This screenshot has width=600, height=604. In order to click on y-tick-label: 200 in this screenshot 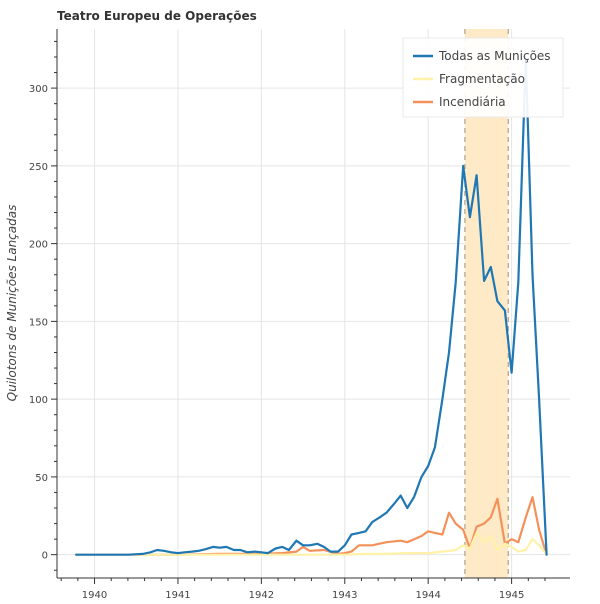, I will do `click(38, 245)`.